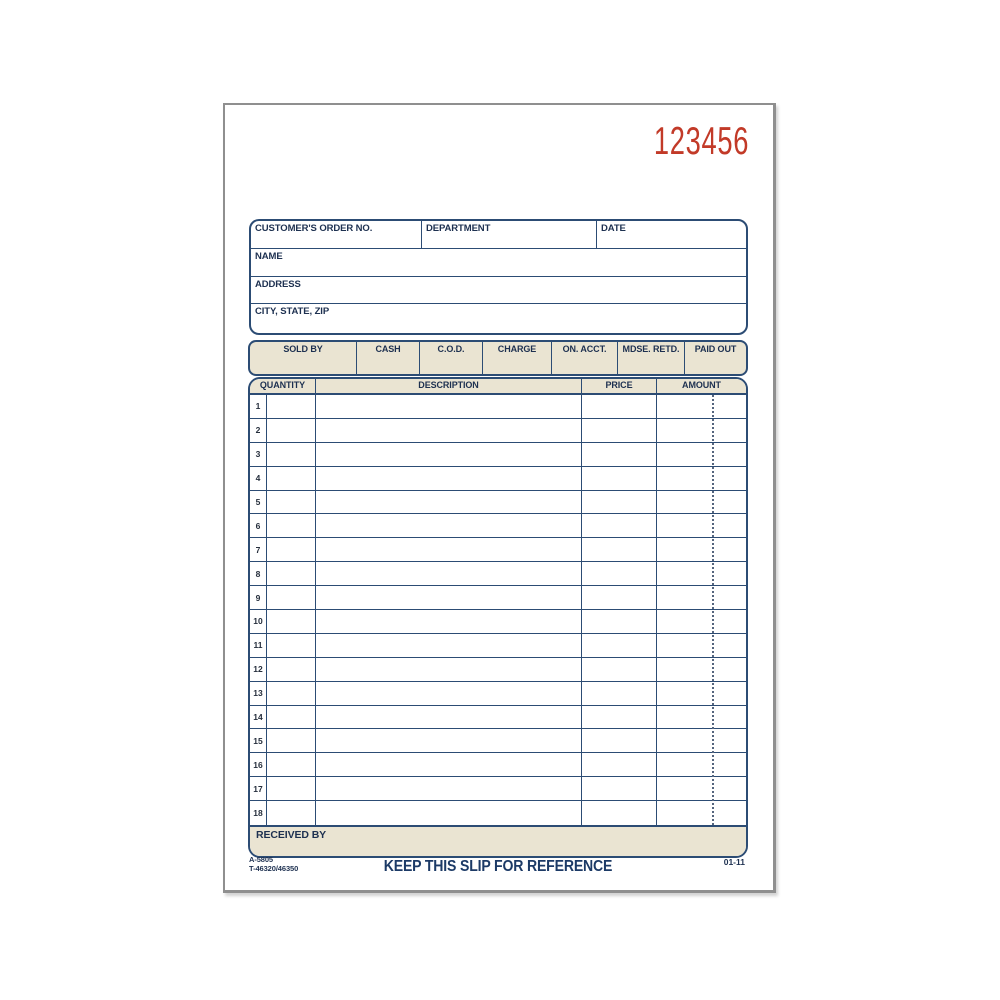 The image size is (1000, 1000). Describe the element at coordinates (498, 387) in the screenshot. I see `items-table-header: QUANTITY DESCRIPTION PRICE AMOUNT` at that location.